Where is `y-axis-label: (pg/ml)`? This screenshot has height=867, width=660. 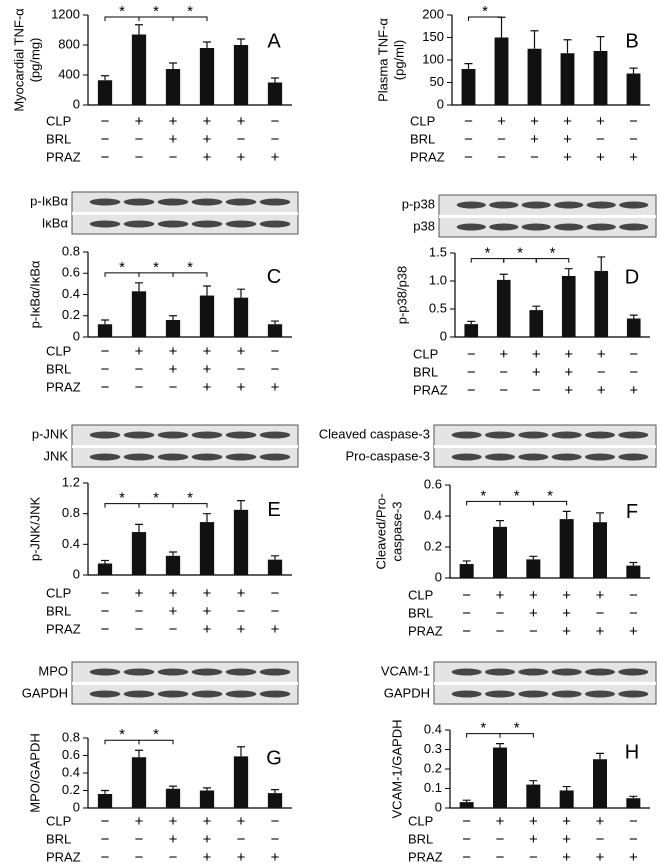 y-axis-label: (pg/ml) is located at coordinates (398, 60).